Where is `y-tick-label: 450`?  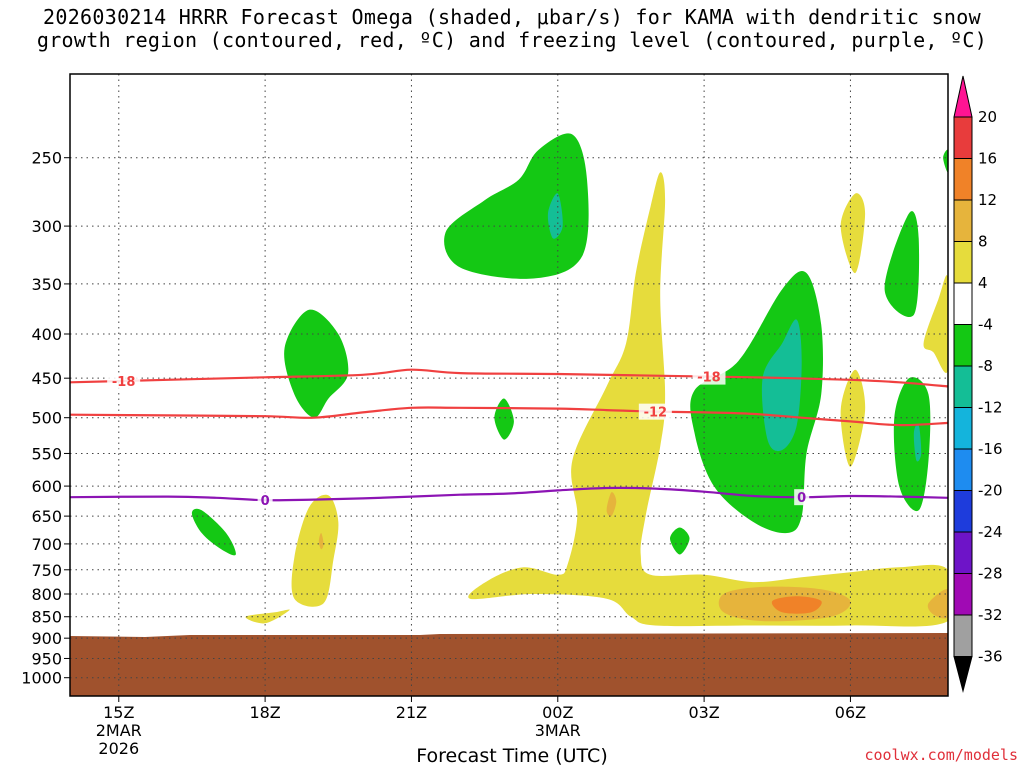 y-tick-label: 450 is located at coordinates (46, 378).